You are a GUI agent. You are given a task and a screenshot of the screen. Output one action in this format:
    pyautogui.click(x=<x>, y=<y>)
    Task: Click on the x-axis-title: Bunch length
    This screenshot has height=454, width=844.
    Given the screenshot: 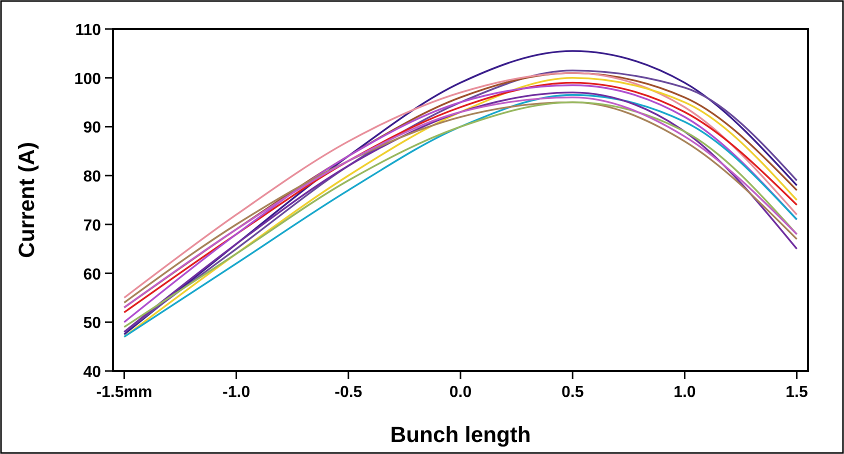 What is the action you would take?
    pyautogui.click(x=460, y=434)
    